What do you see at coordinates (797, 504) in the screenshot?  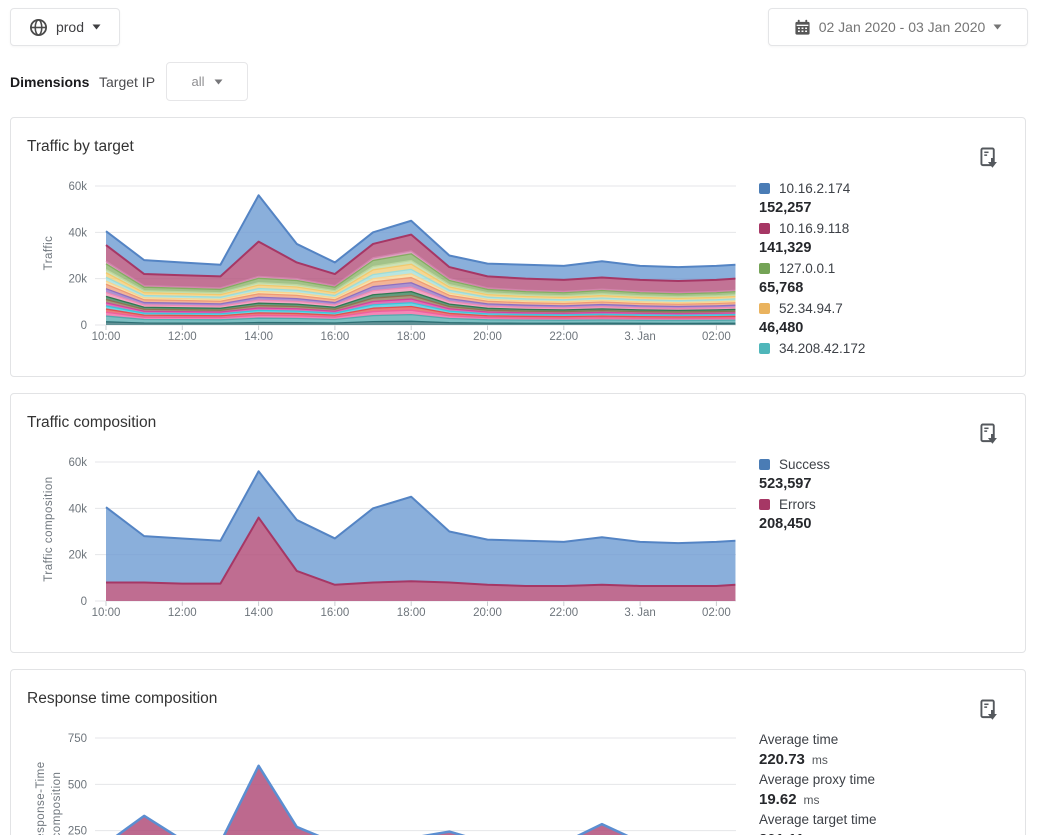 I see `legend-label: Errors` at bounding box center [797, 504].